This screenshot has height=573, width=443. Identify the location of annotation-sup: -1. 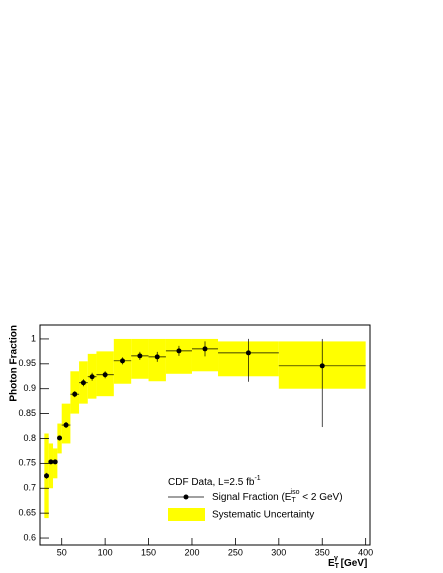
(257, 478).